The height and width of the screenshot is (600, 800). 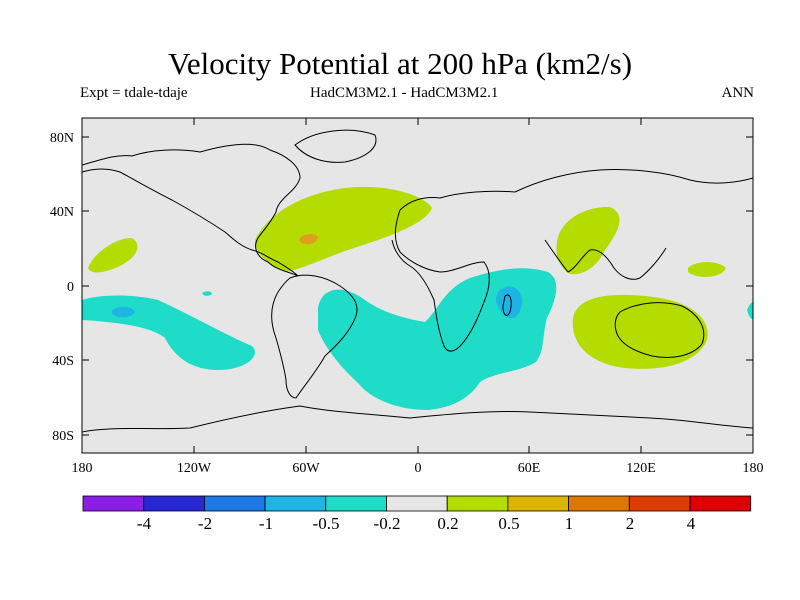 I want to click on contour-west-pacific, so click(x=707, y=269).